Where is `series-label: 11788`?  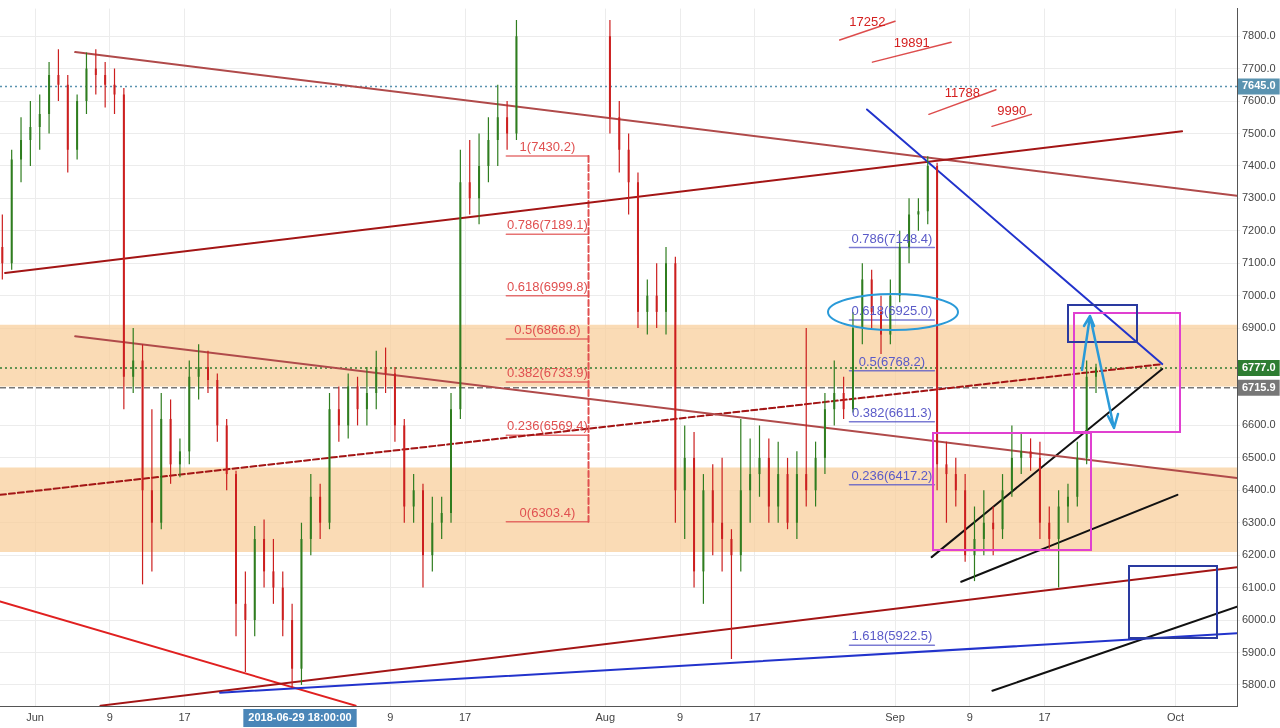 series-label: 11788 is located at coordinates (962, 93).